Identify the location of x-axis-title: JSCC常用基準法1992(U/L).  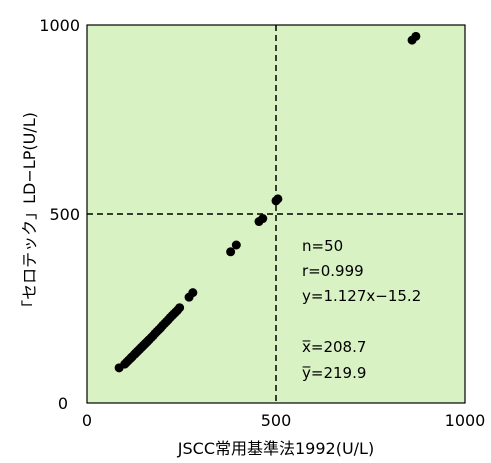
(275, 448).